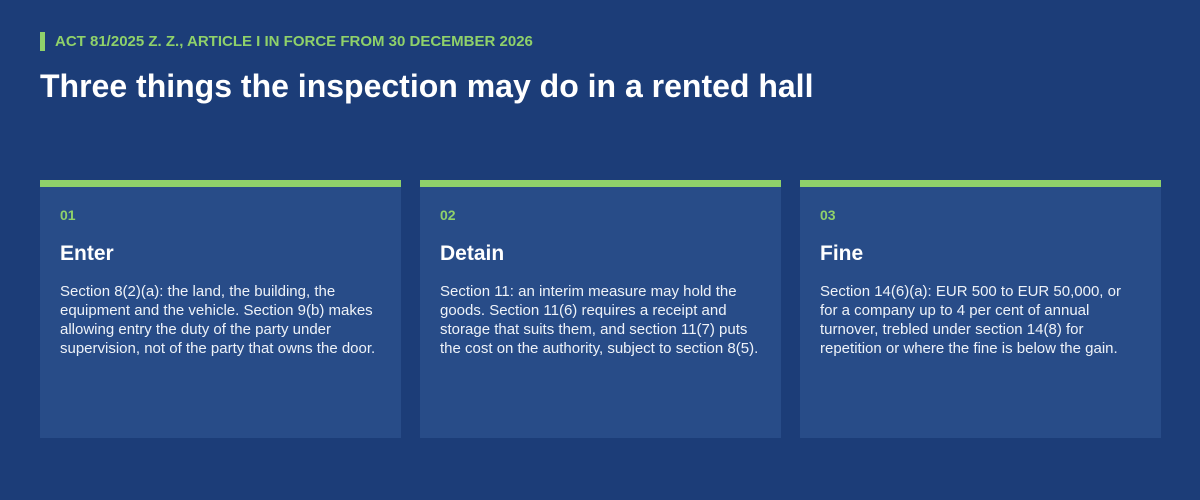 This screenshot has width=1200, height=500. What do you see at coordinates (472, 253) in the screenshot?
I see `card-title: Detain` at bounding box center [472, 253].